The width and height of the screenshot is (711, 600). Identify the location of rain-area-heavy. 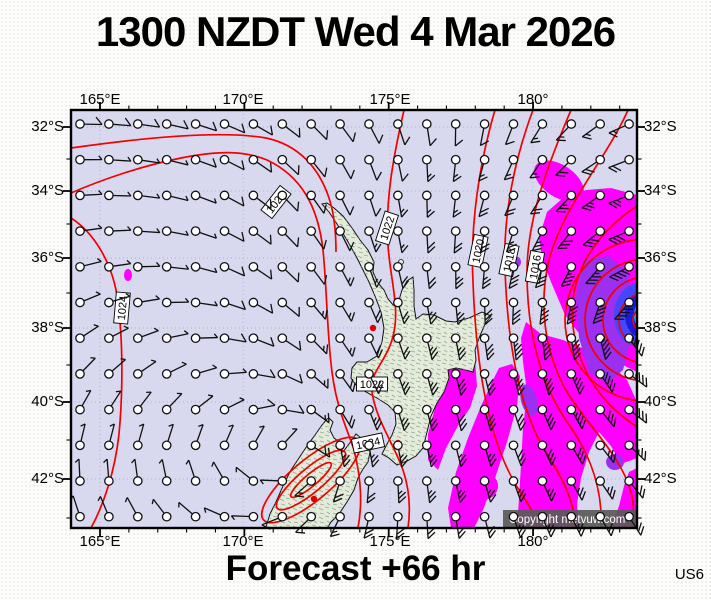
(604, 320).